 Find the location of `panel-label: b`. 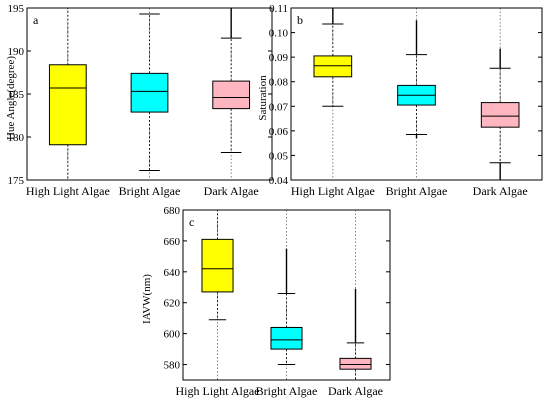

panel-label: b is located at coordinates (300, 20).